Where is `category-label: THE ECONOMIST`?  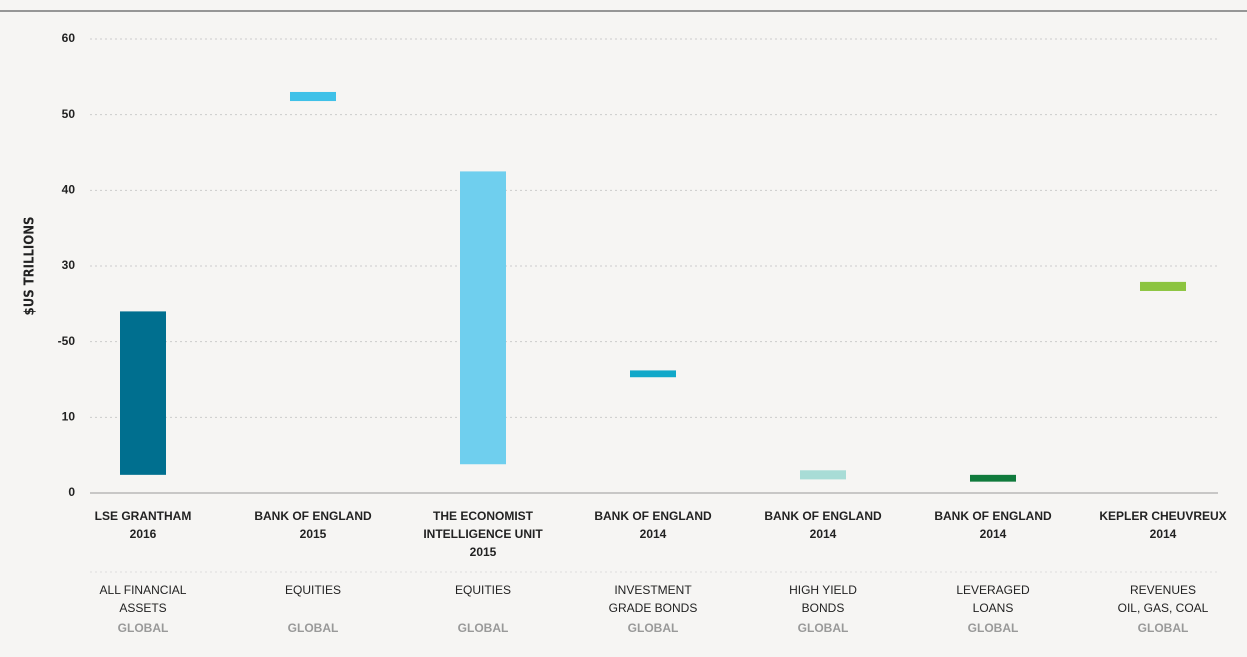 category-label: THE ECONOMIST is located at coordinates (483, 516).